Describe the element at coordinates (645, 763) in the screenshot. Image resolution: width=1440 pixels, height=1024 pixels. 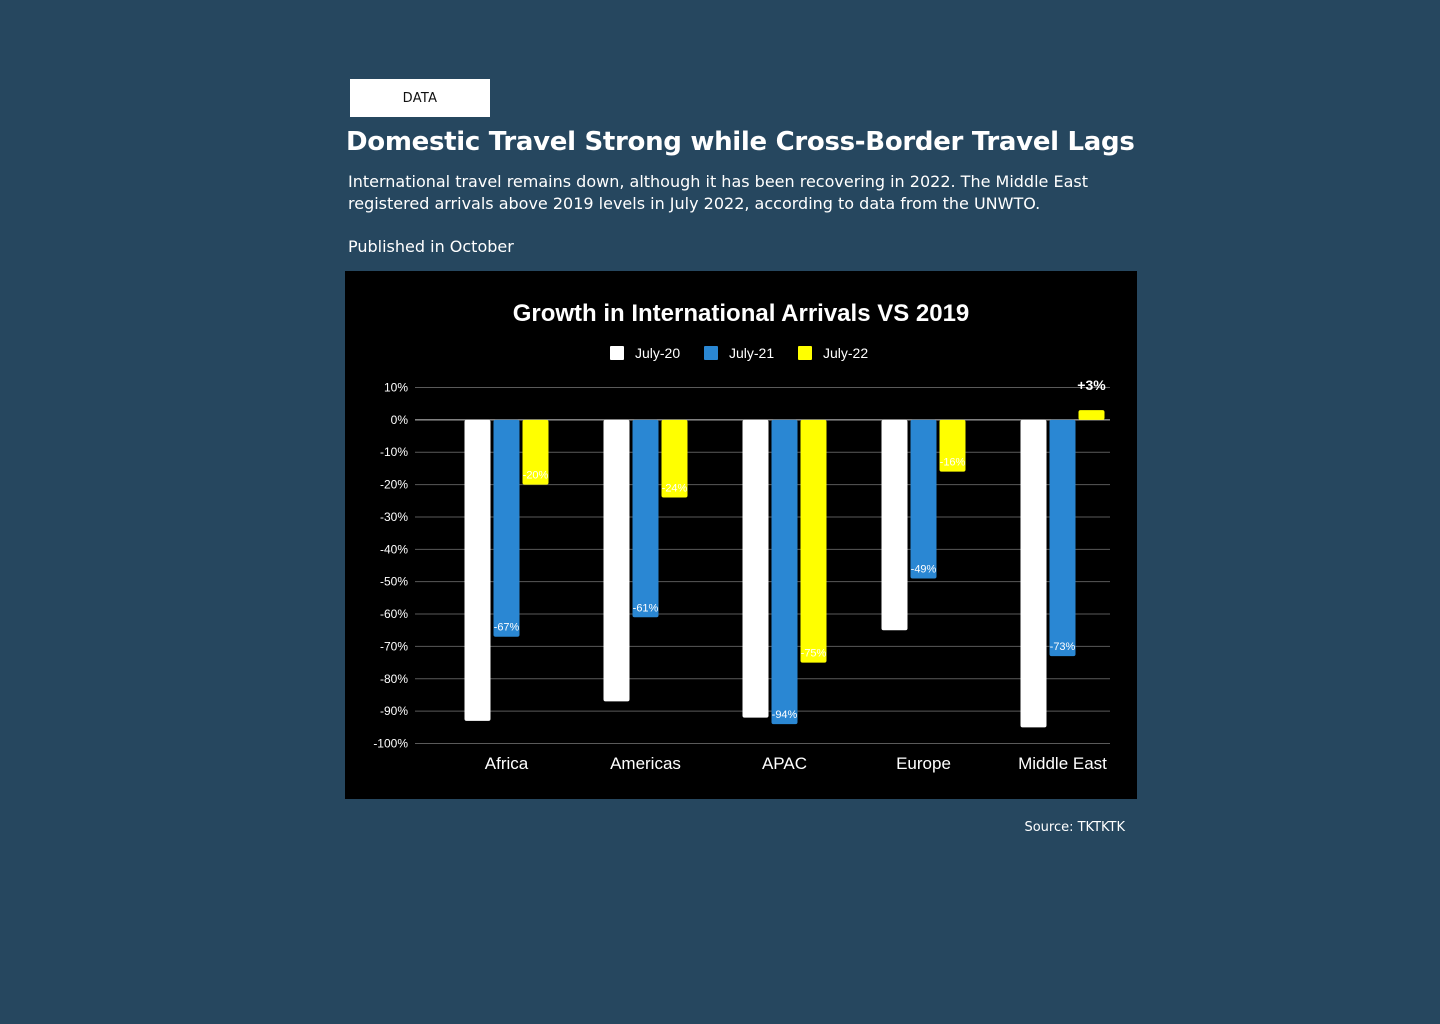
I see `x-tick-label: Americas` at that location.